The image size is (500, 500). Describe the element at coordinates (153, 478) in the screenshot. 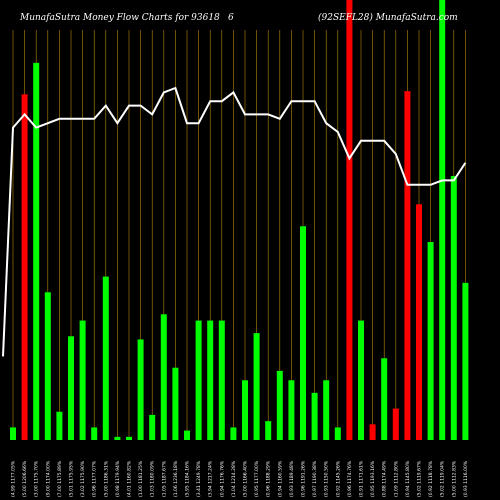

I see `x-tick-label: (1.03 1180.09%` at that location.